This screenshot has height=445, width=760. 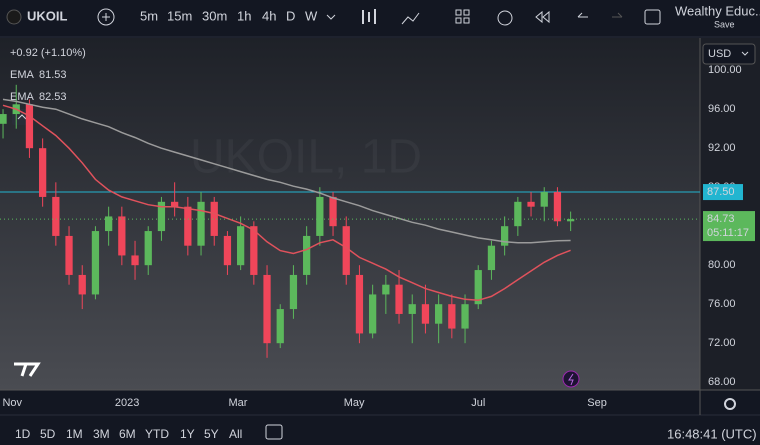 What do you see at coordinates (53, 97) in the screenshot?
I see `legend-value: 82.53` at bounding box center [53, 97].